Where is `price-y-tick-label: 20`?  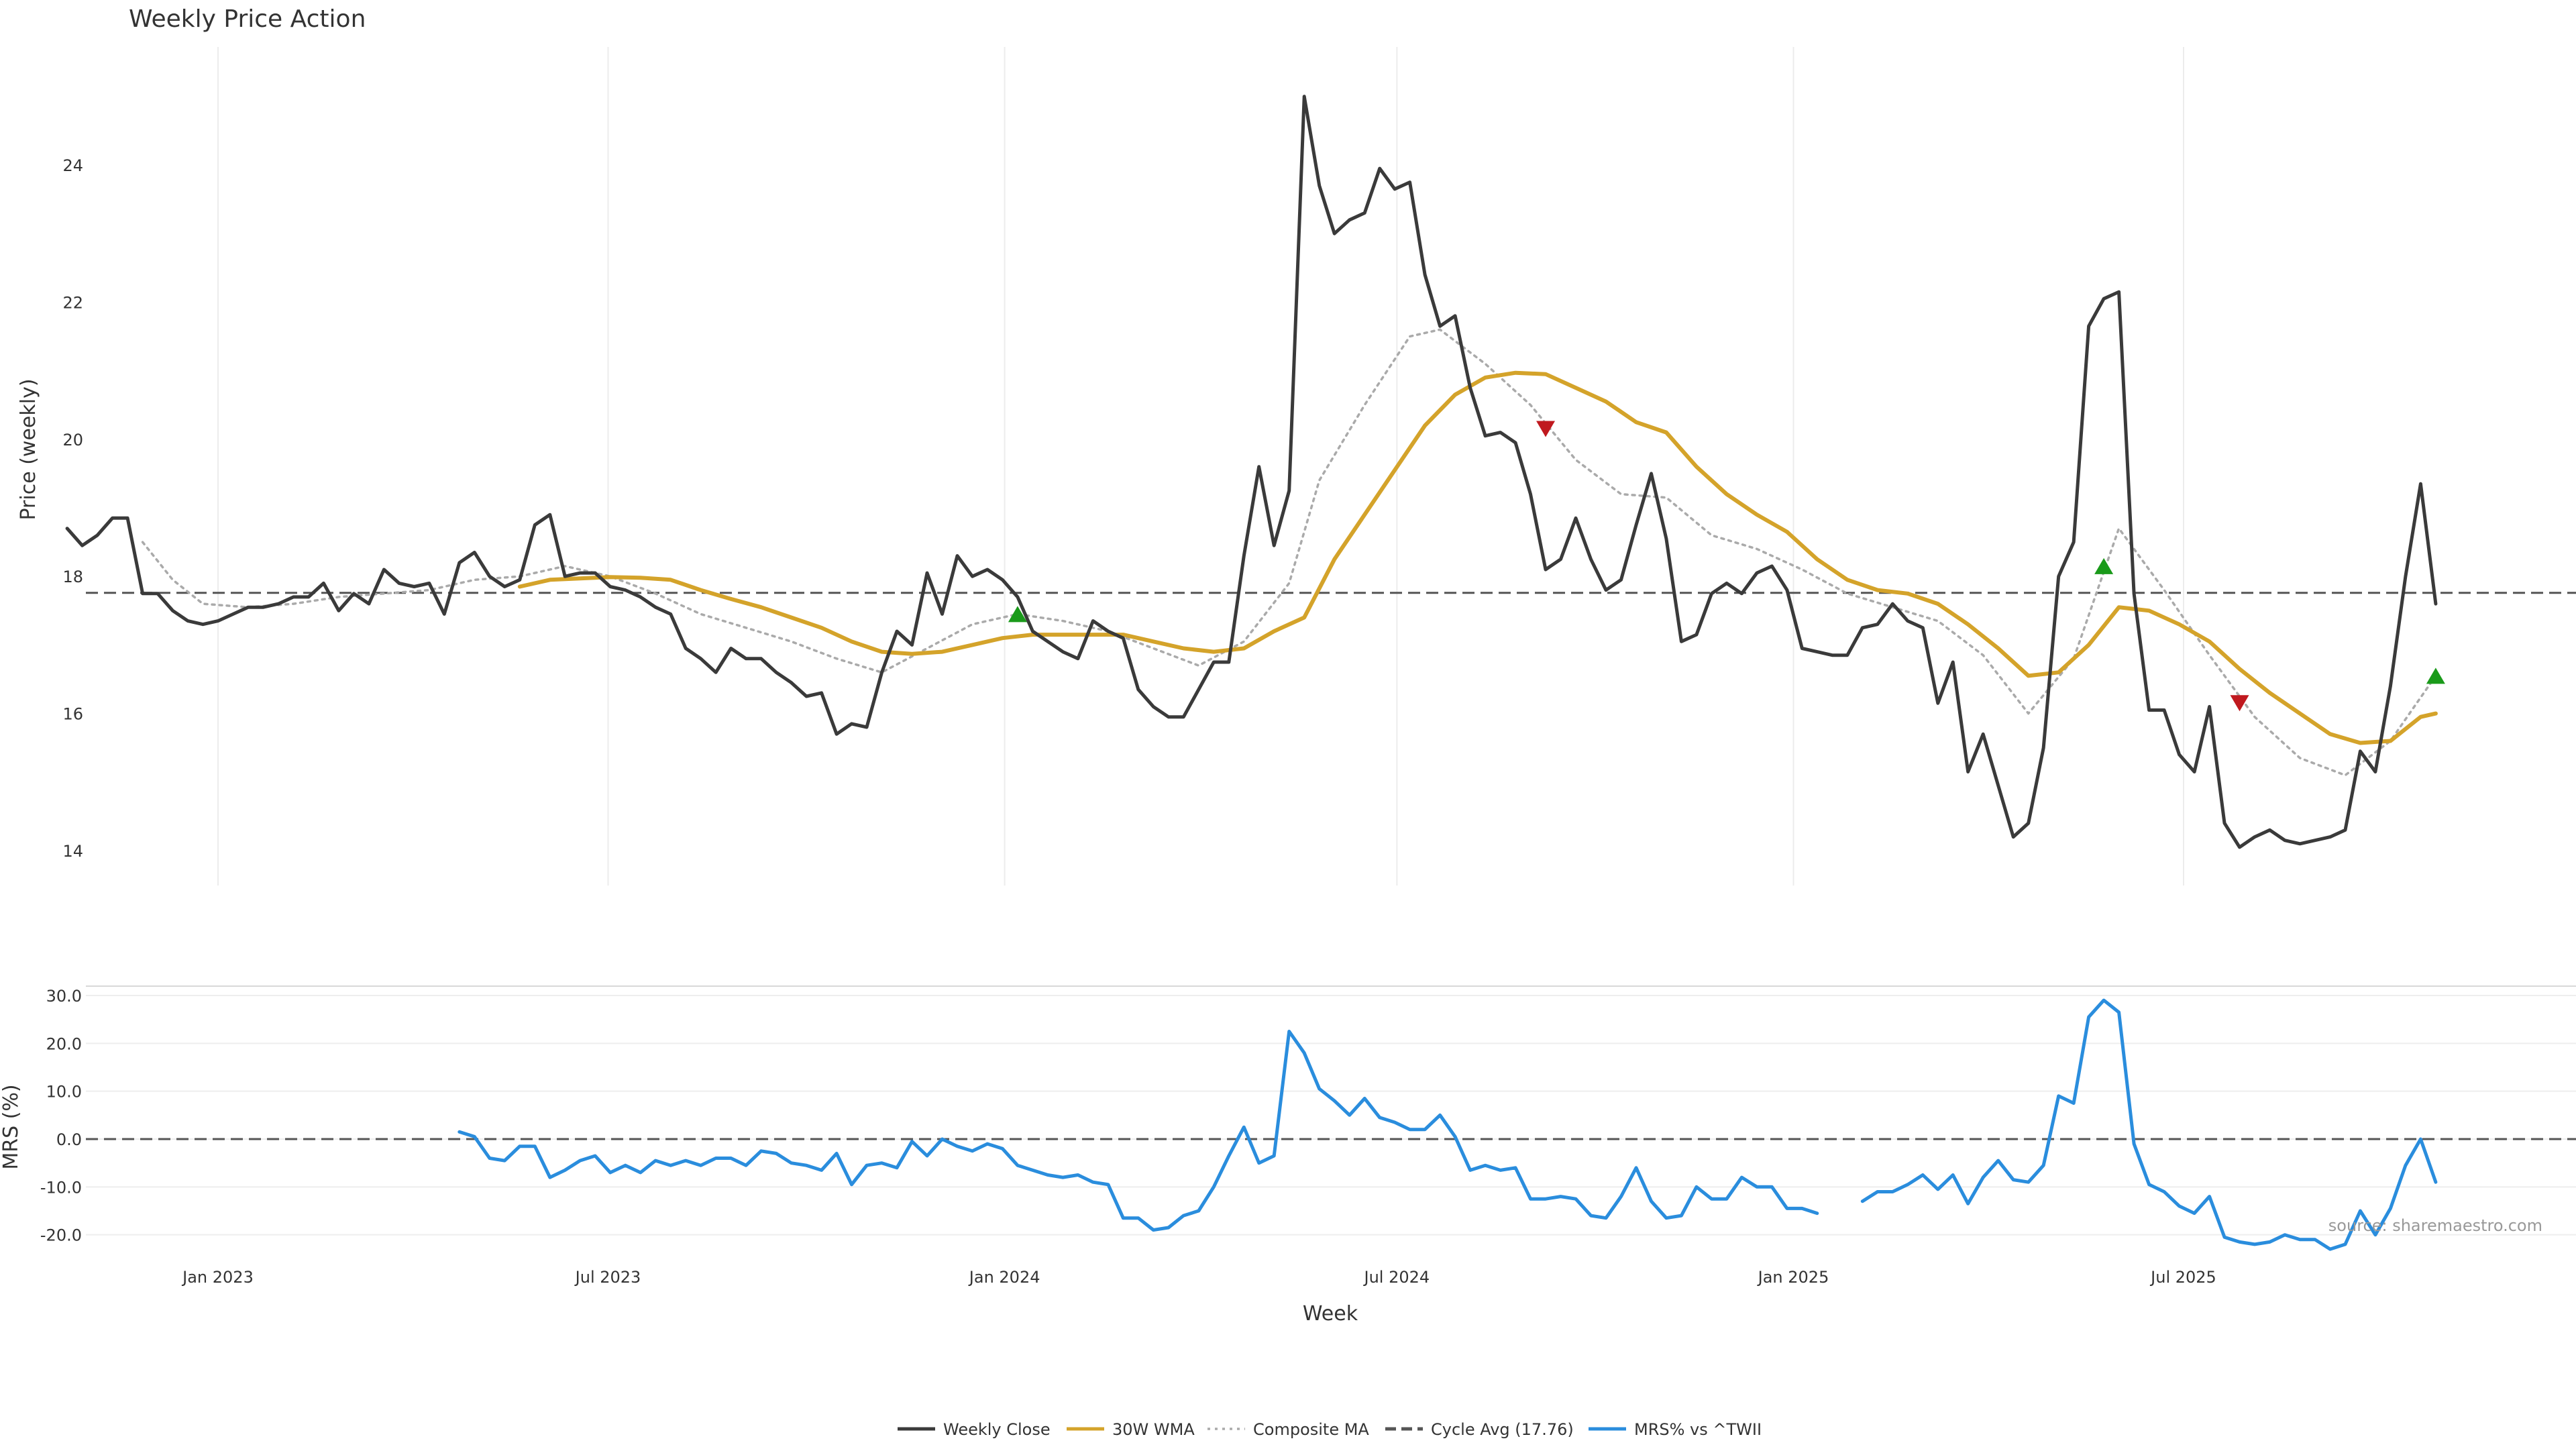 price-y-tick-label: 20 is located at coordinates (72, 440).